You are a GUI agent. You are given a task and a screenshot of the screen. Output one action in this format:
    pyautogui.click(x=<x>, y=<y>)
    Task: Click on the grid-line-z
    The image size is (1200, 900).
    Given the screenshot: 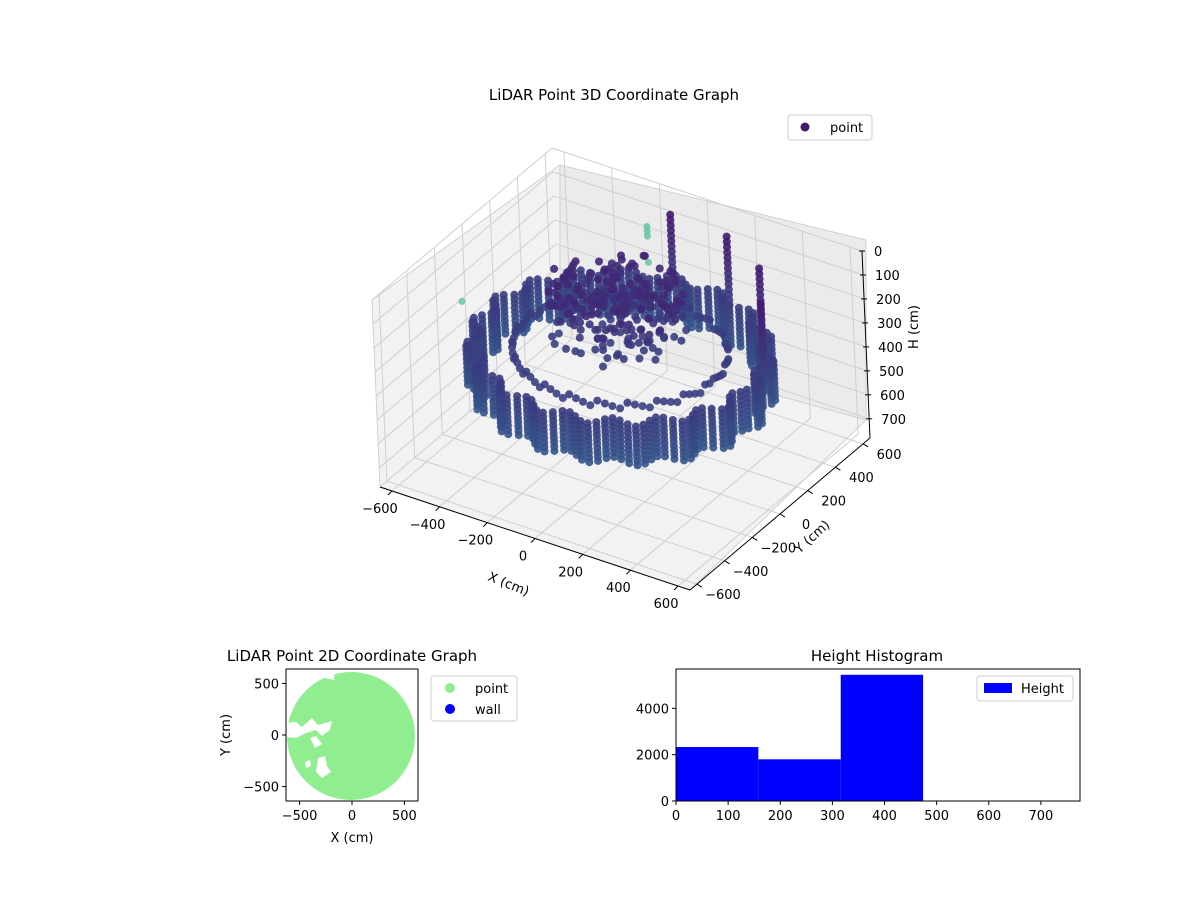 What is the action you would take?
    pyautogui.click(x=617, y=224)
    